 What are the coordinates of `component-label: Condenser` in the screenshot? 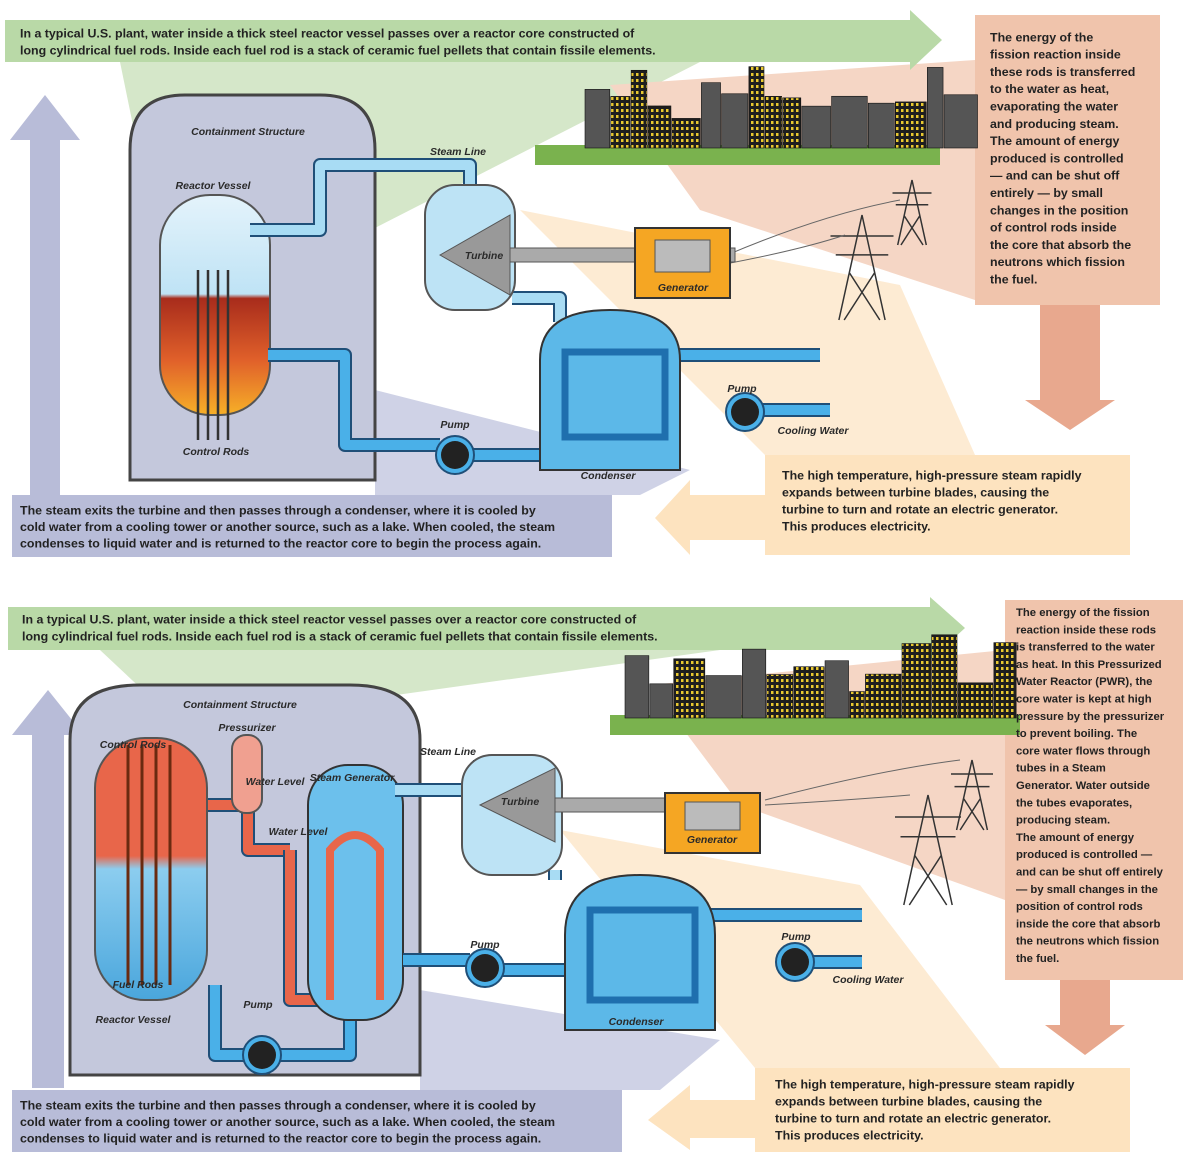 It's located at (609, 476).